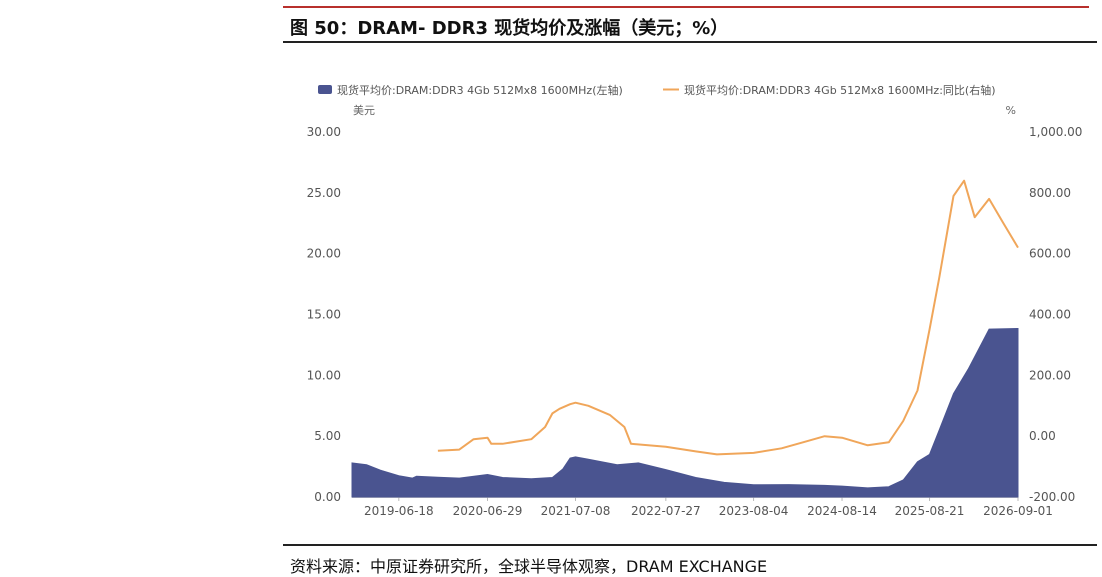  What do you see at coordinates (364, 110) in the screenshot?
I see `y-left-unit: 美元` at bounding box center [364, 110].